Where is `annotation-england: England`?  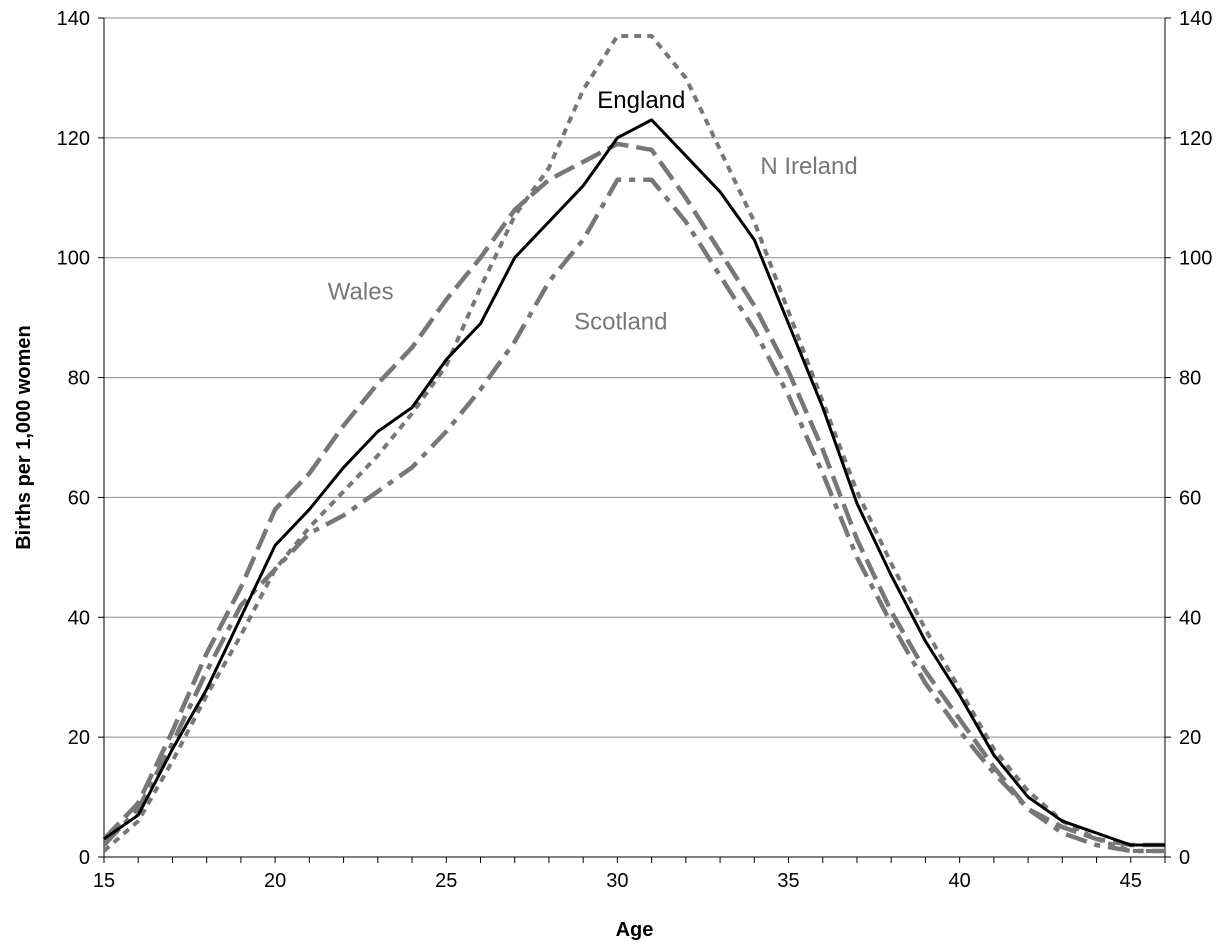
annotation-england: England is located at coordinates (641, 100).